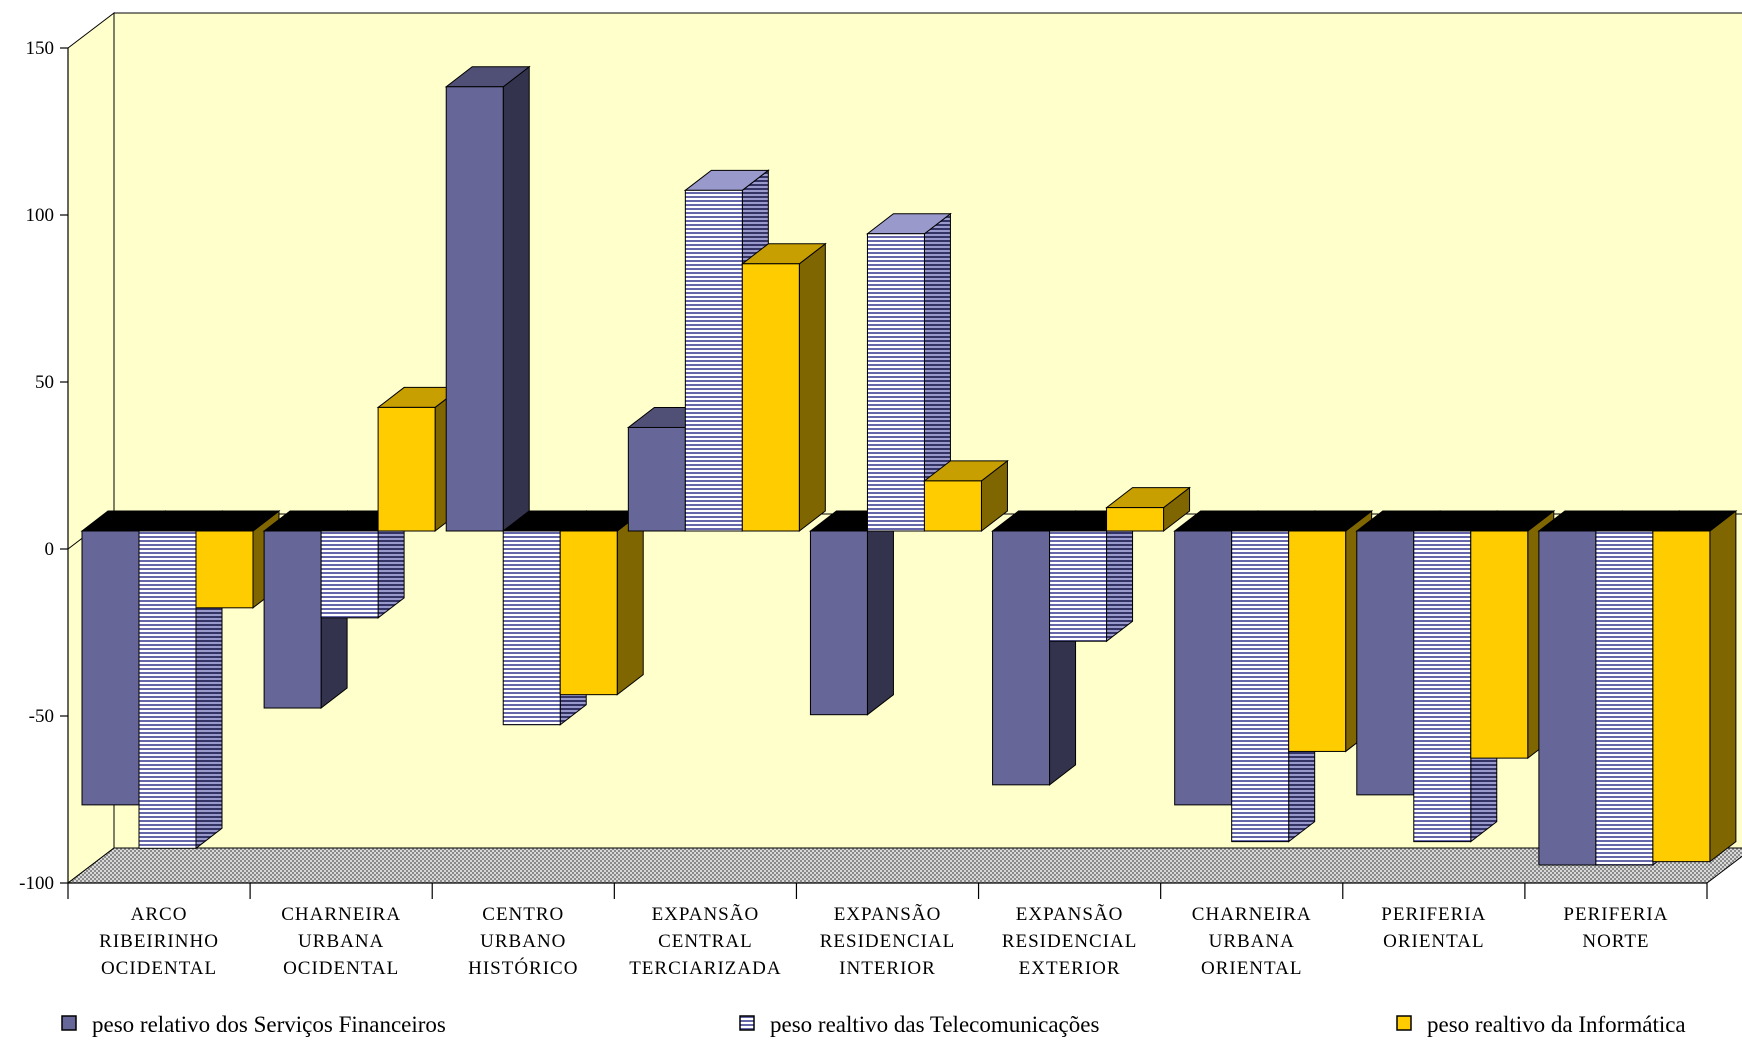  Describe the element at coordinates (1556, 1024) in the screenshot. I see `legend-label: peso realtivo da Informática` at that location.